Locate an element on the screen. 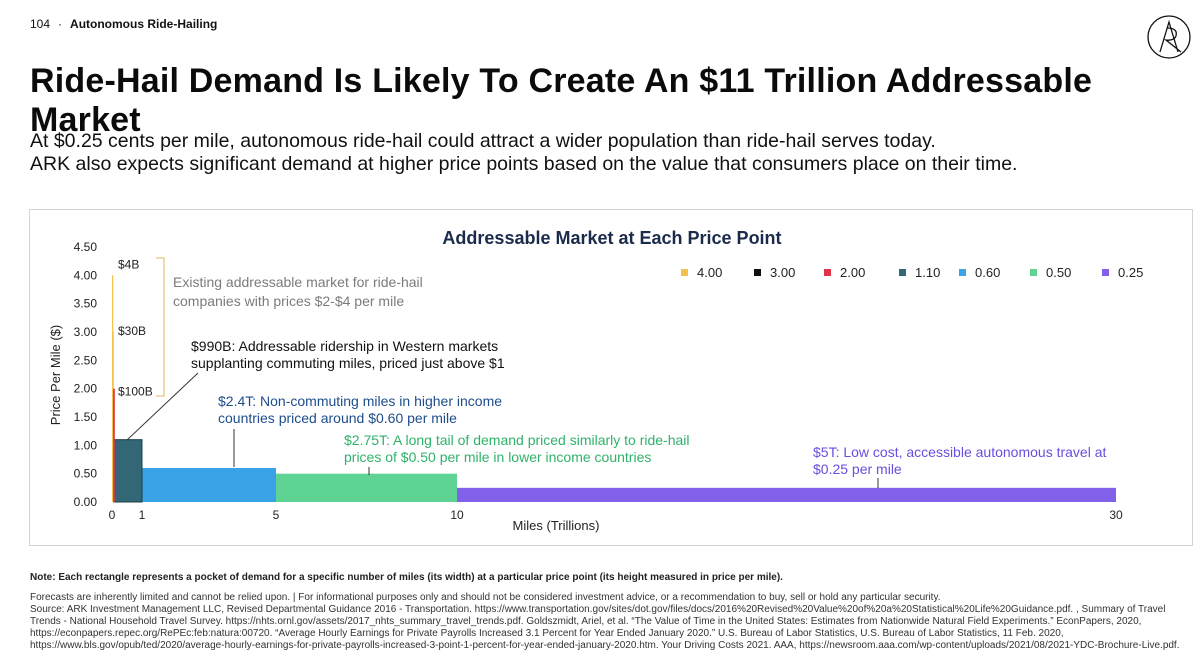 The height and width of the screenshot is (671, 1200). label-100b: $100B is located at coordinates (135, 392).